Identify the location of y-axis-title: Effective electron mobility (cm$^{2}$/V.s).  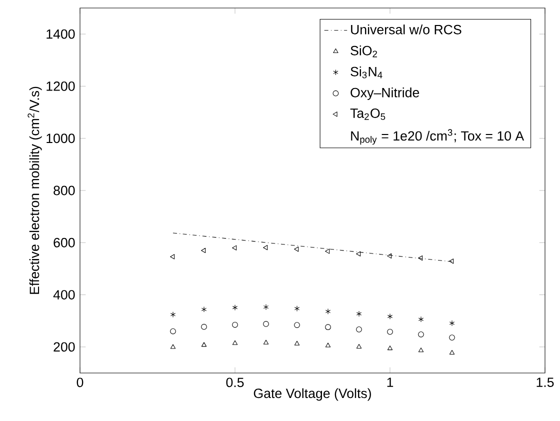
(35, 190).